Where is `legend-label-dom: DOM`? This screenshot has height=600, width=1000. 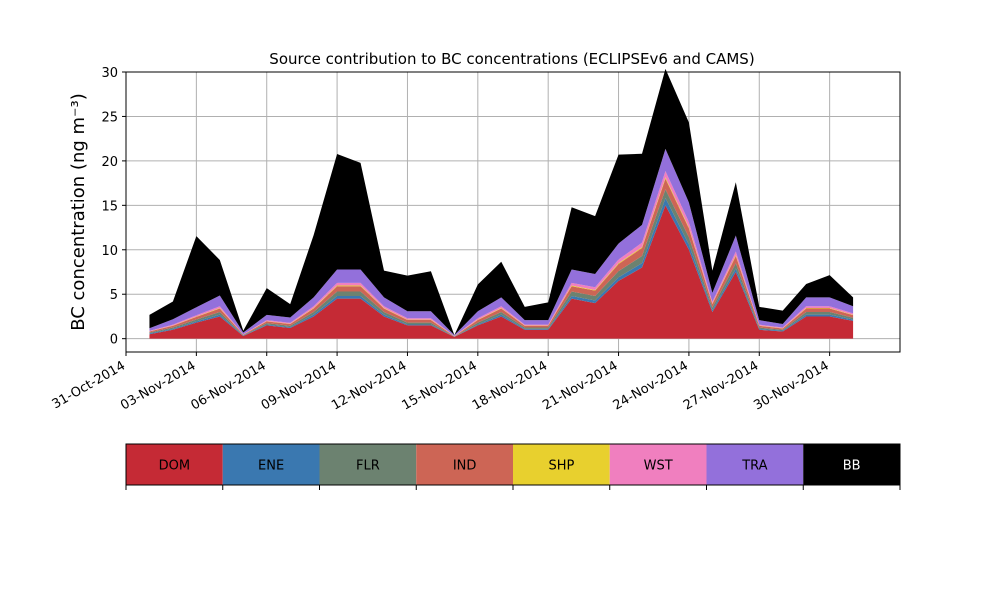
legend-label-dom: DOM is located at coordinates (174, 466).